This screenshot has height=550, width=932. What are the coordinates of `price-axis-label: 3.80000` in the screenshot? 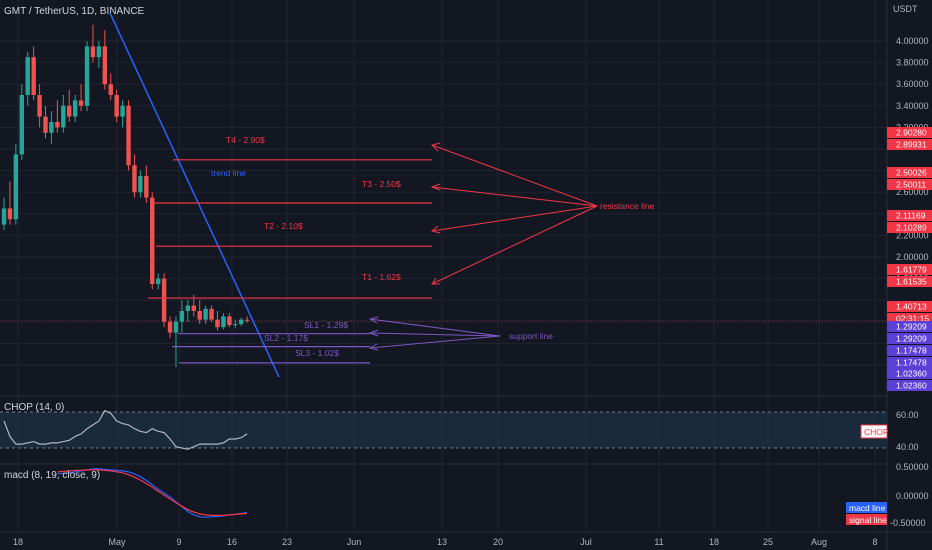 It's located at (912, 63).